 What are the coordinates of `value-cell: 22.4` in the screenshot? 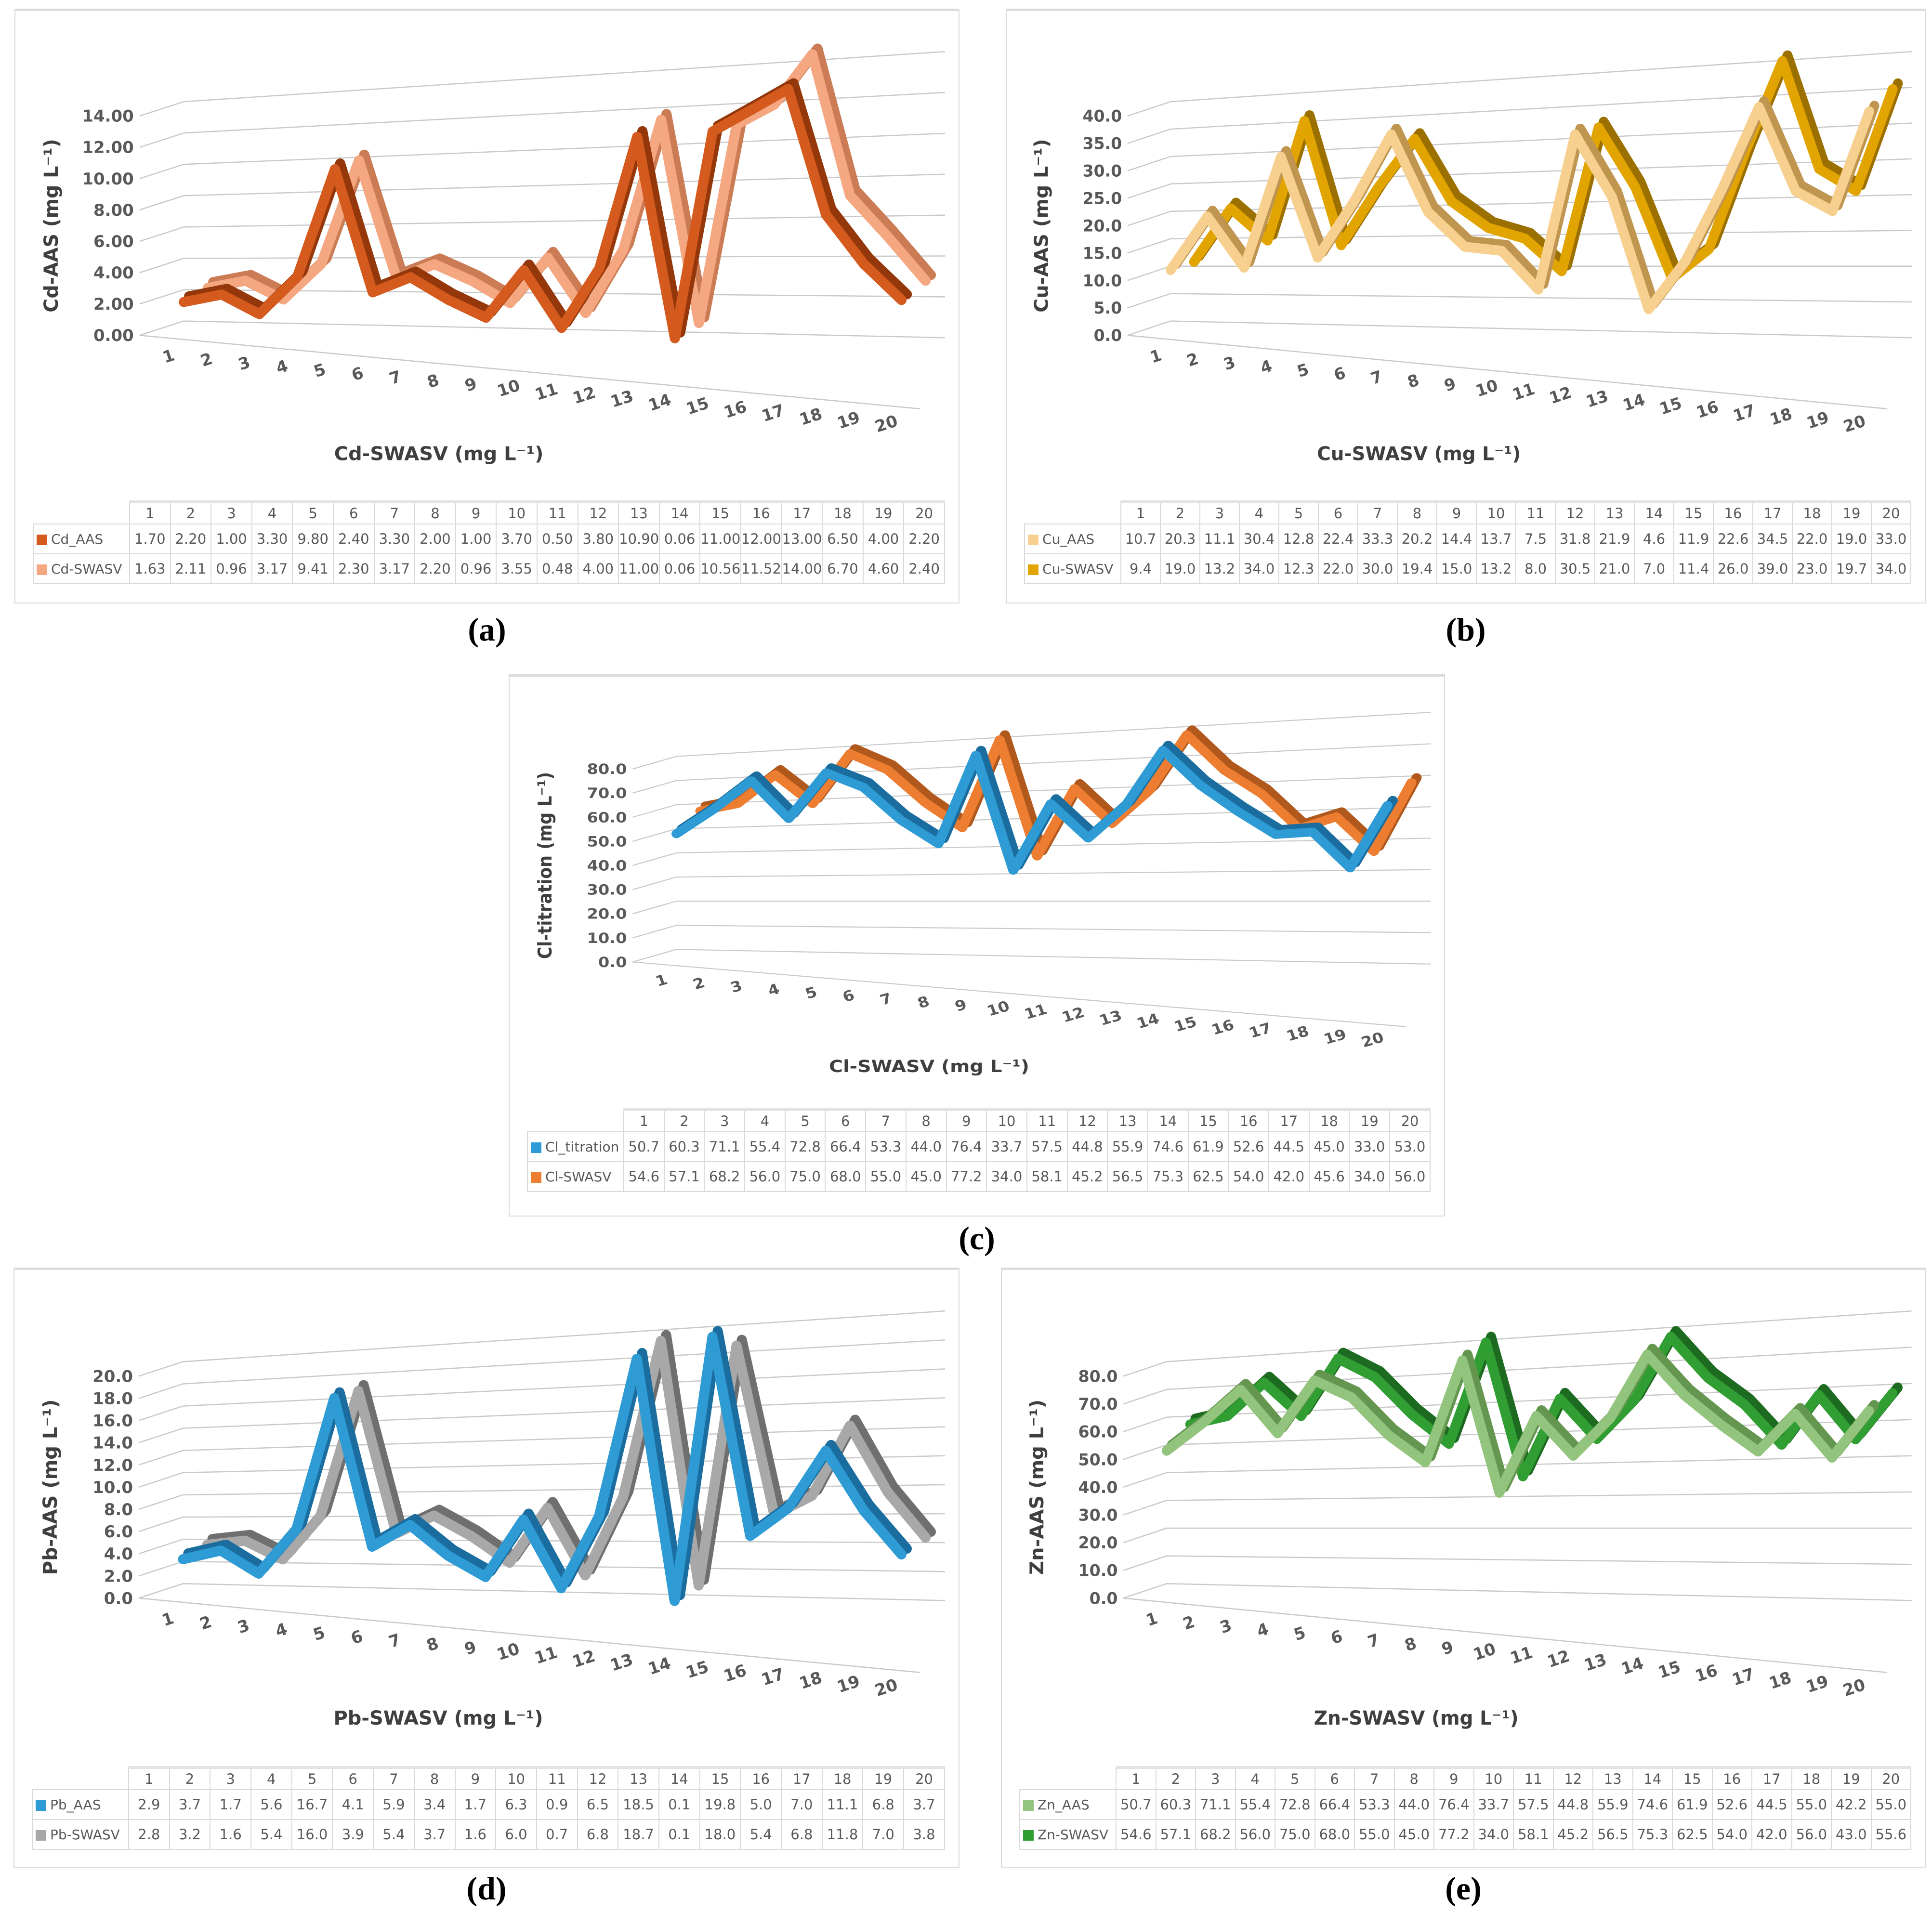 It's located at (1338, 539).